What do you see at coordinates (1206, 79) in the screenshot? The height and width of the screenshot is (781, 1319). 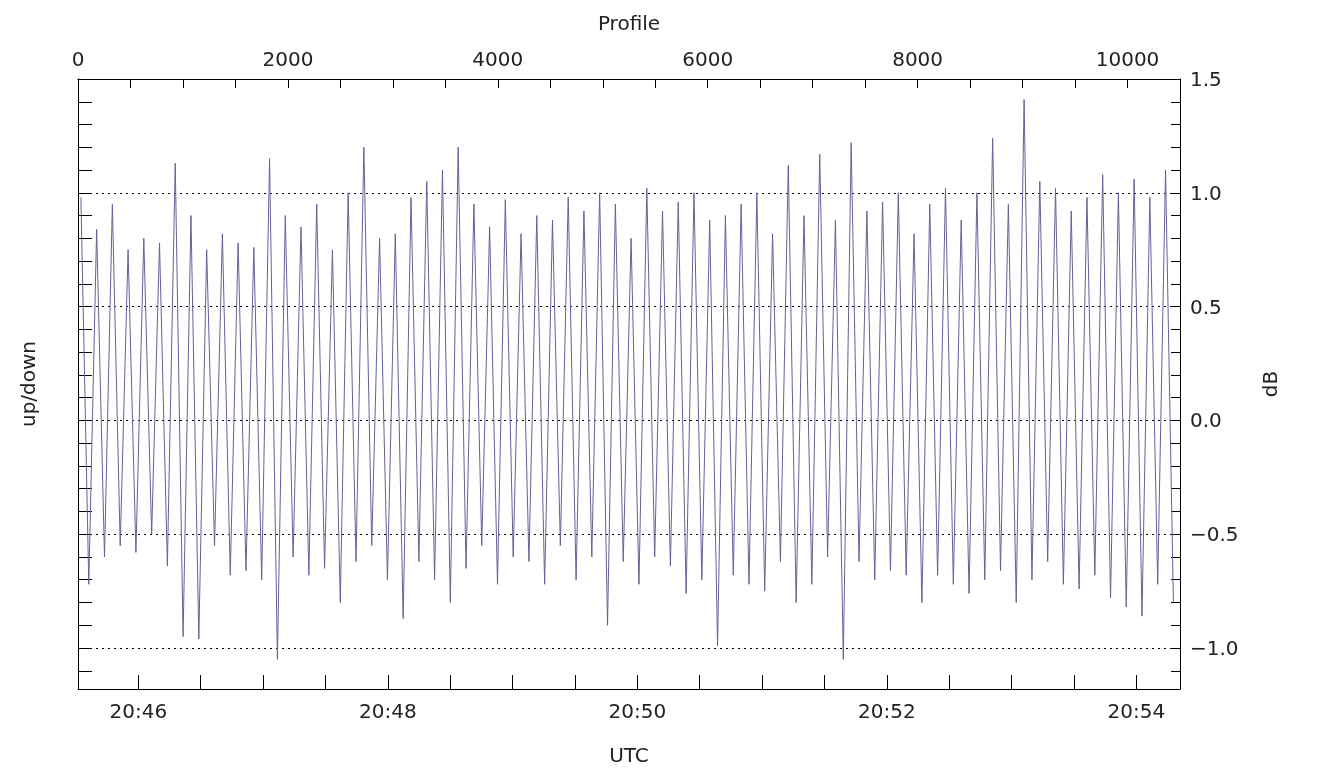 I see `y2-tick-label: 1.5` at bounding box center [1206, 79].